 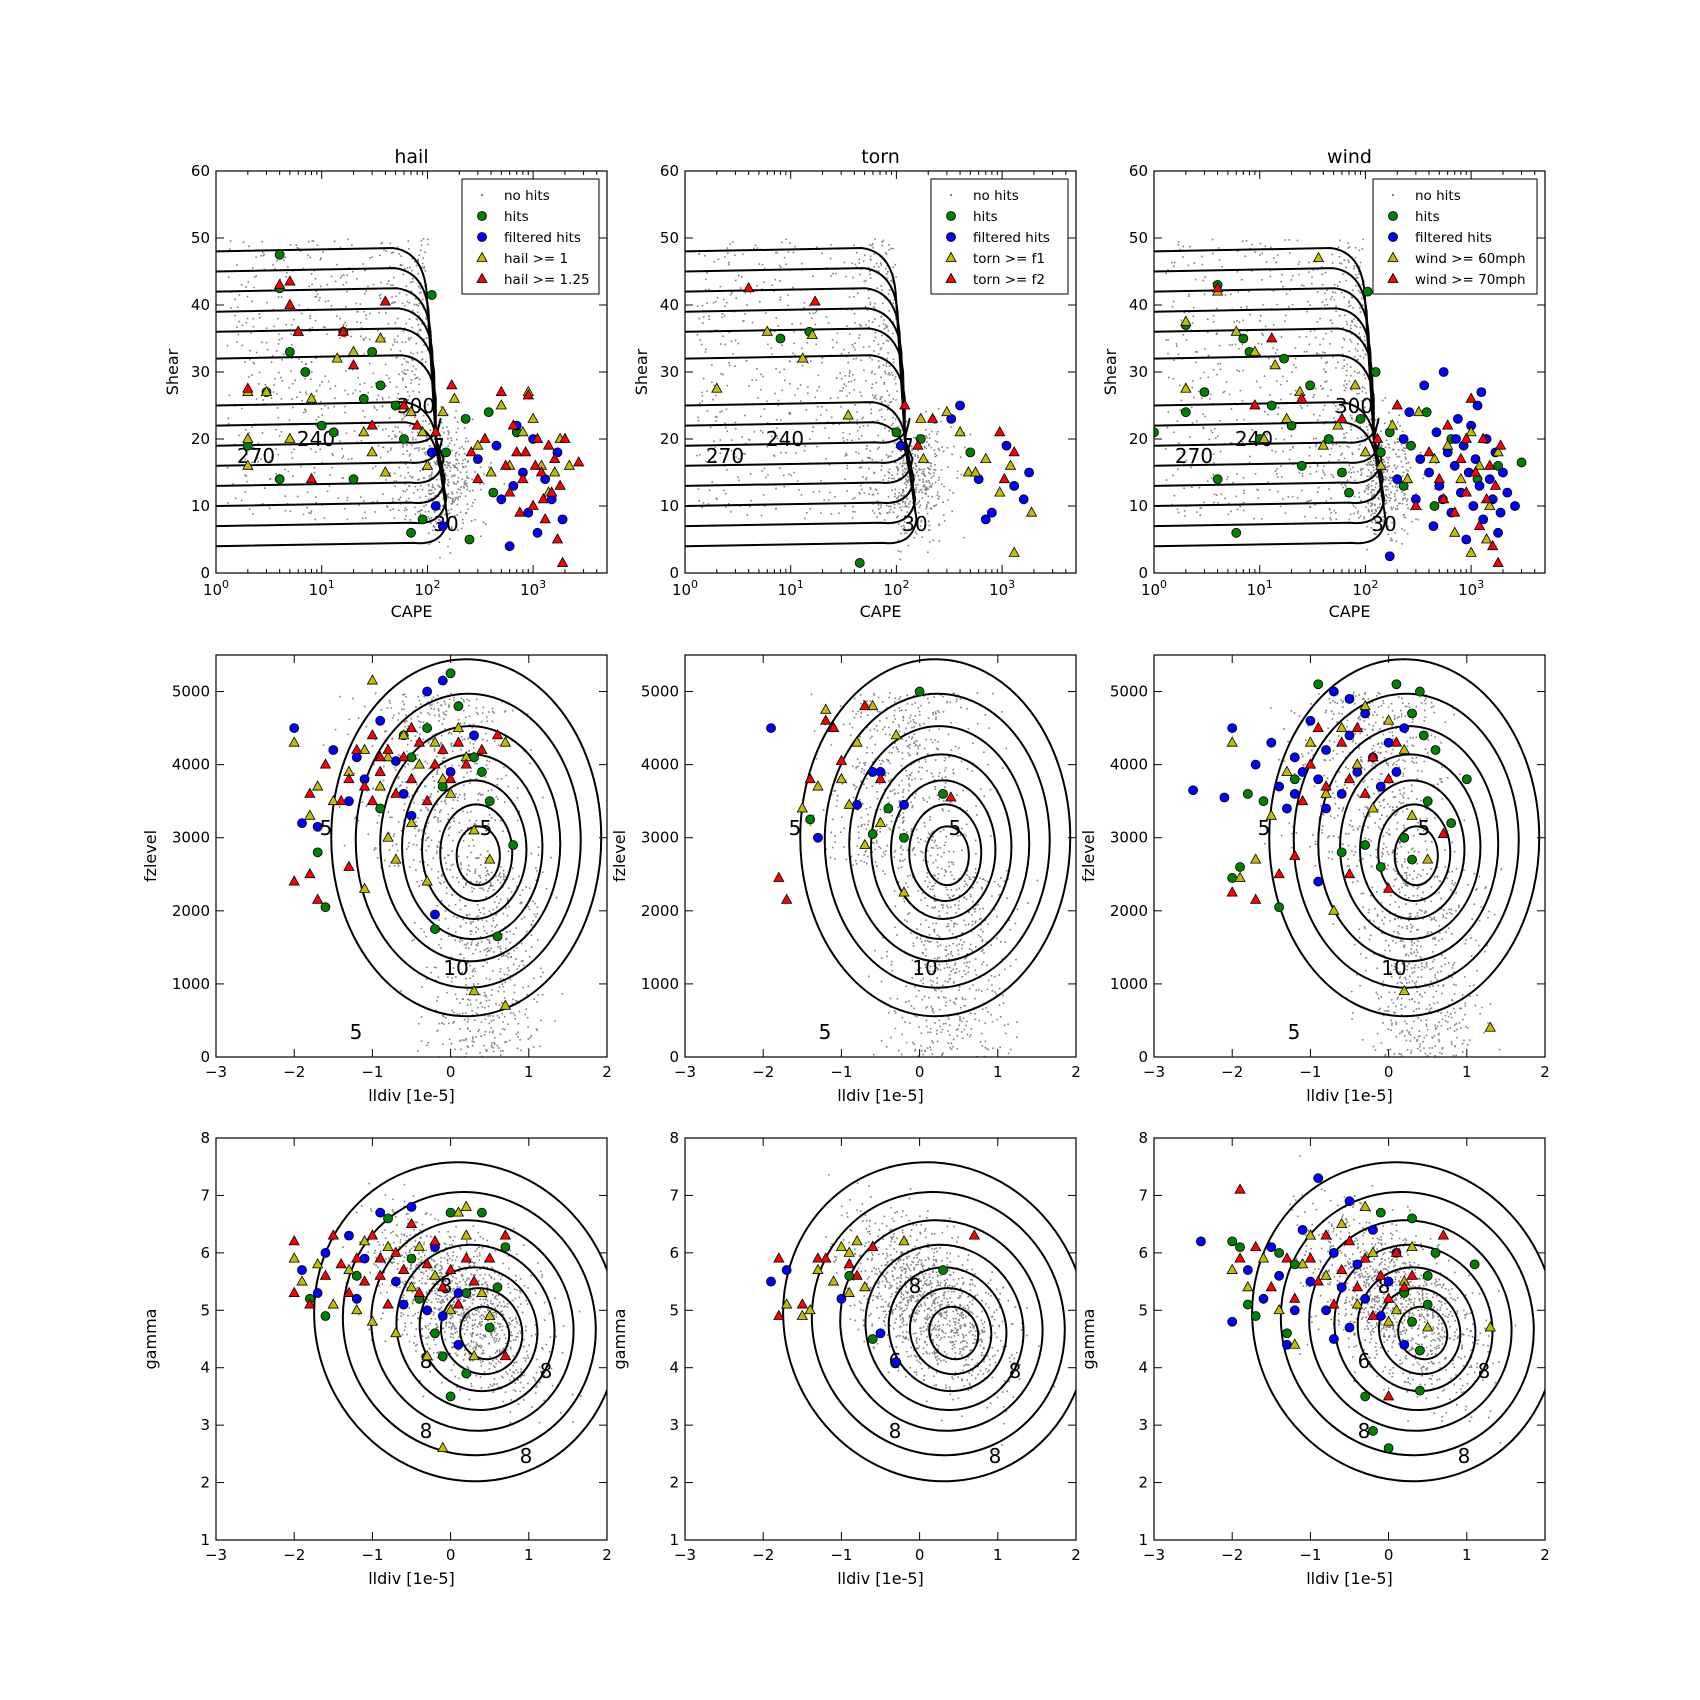 What do you see at coordinates (1545, 1072) in the screenshot?
I see `x-tick-label: 2` at bounding box center [1545, 1072].